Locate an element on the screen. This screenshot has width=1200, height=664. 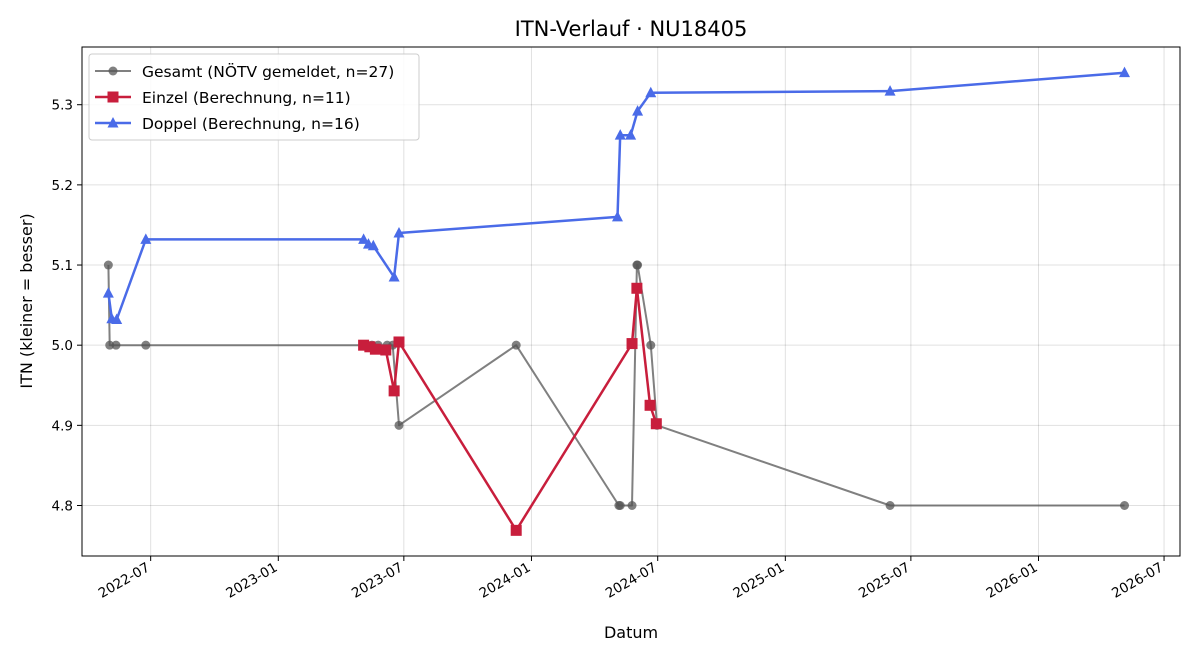
x-tick-label: 2026-01 is located at coordinates (1012, 581).